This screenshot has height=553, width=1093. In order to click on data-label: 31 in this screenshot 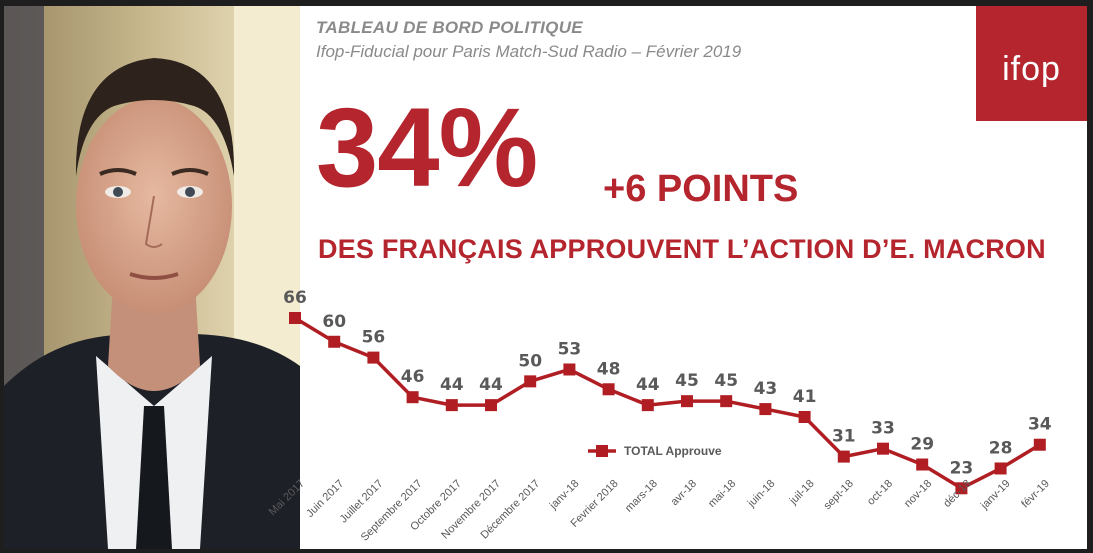, I will do `click(844, 437)`.